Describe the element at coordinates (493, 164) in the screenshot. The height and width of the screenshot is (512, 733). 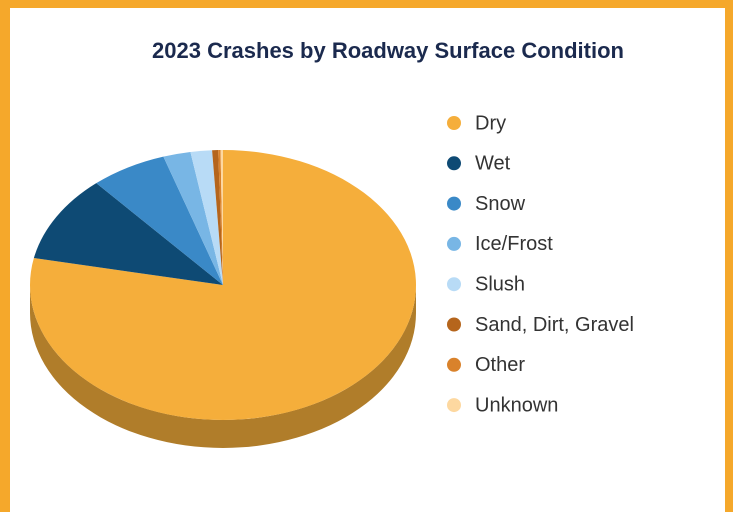
I see `legend-label: Wet` at that location.